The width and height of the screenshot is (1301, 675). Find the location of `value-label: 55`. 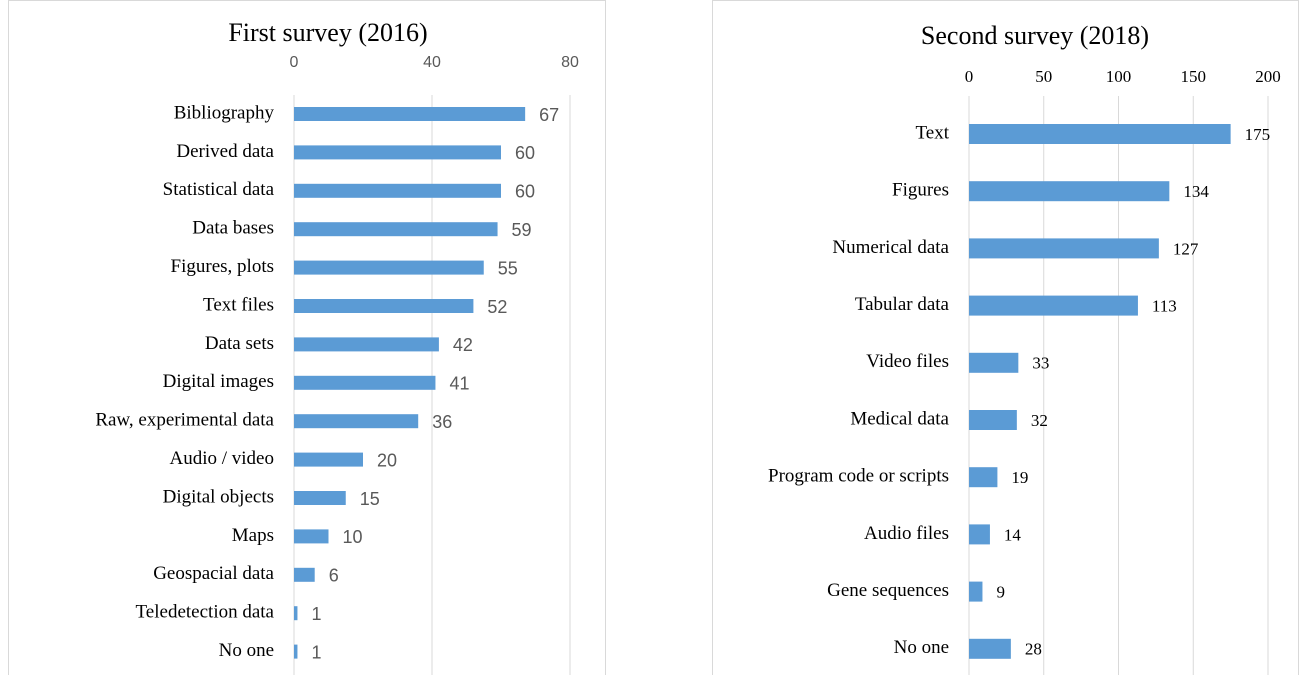

value-label: 55 is located at coordinates (508, 268).